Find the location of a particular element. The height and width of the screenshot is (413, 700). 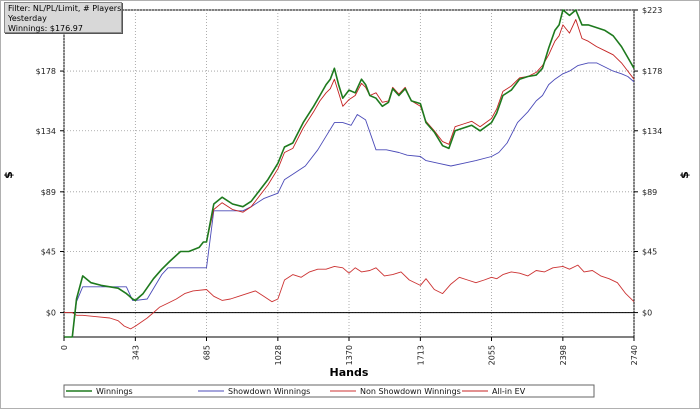

x-tick-label: 1028 is located at coordinates (278, 355).